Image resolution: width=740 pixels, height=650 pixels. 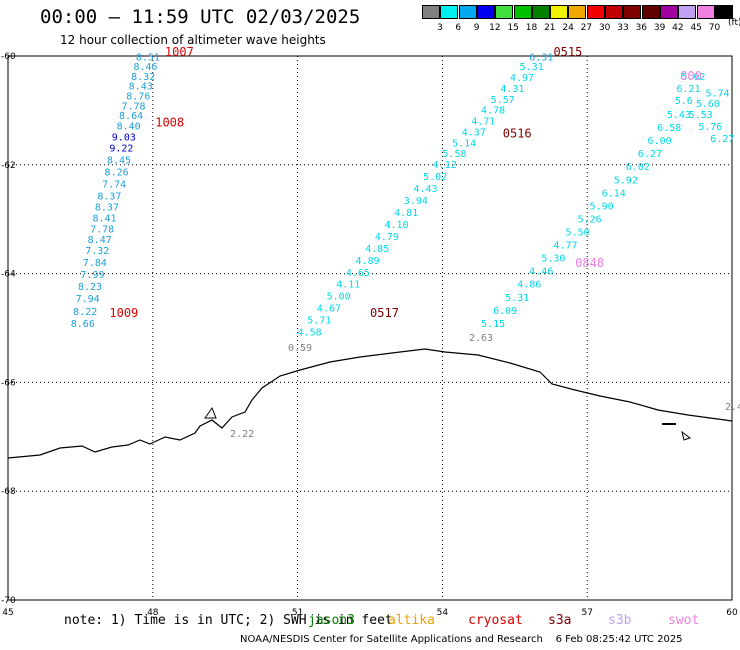 I want to click on wave-height-point: 2.63, so click(x=481, y=338).